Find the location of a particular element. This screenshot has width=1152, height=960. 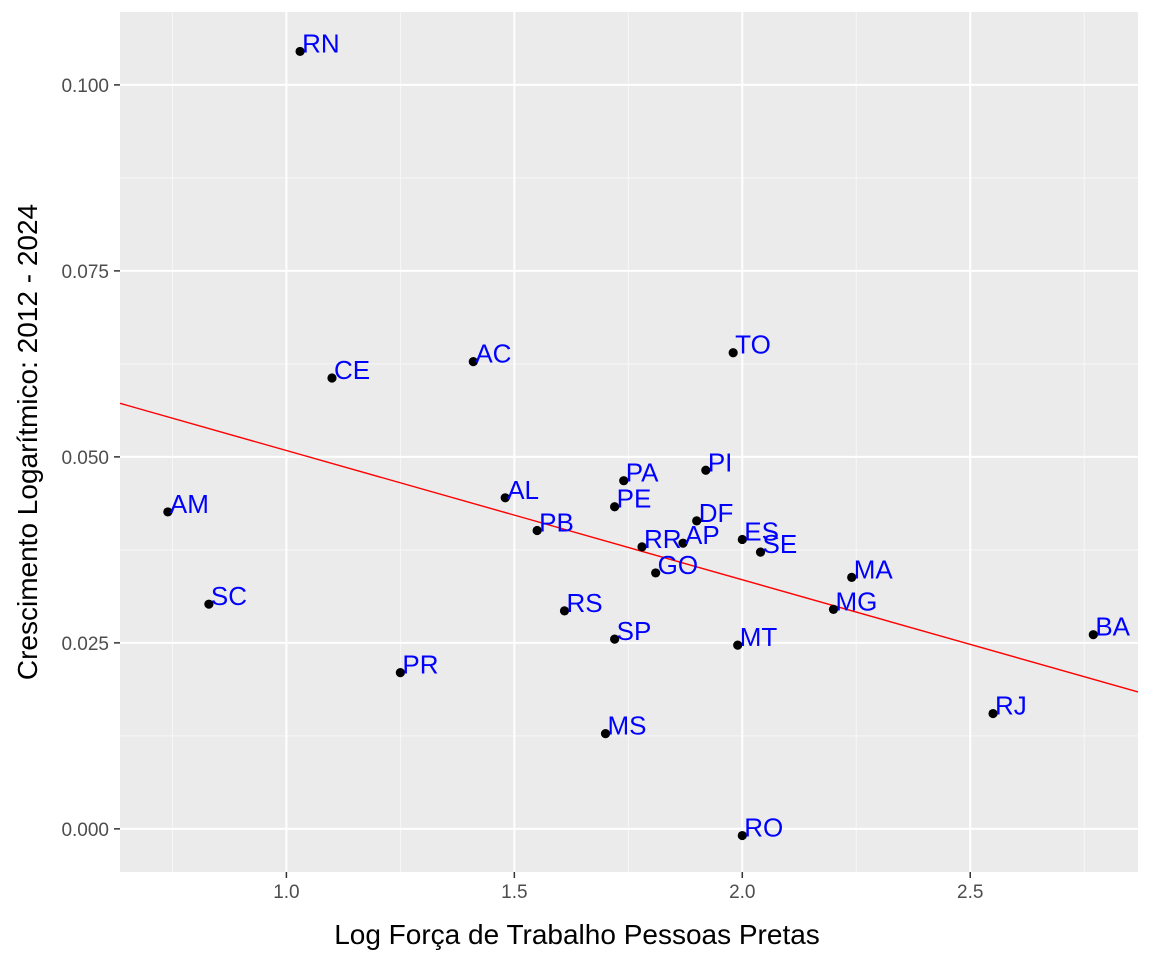

point-label-ma: MA is located at coordinates (874, 569).